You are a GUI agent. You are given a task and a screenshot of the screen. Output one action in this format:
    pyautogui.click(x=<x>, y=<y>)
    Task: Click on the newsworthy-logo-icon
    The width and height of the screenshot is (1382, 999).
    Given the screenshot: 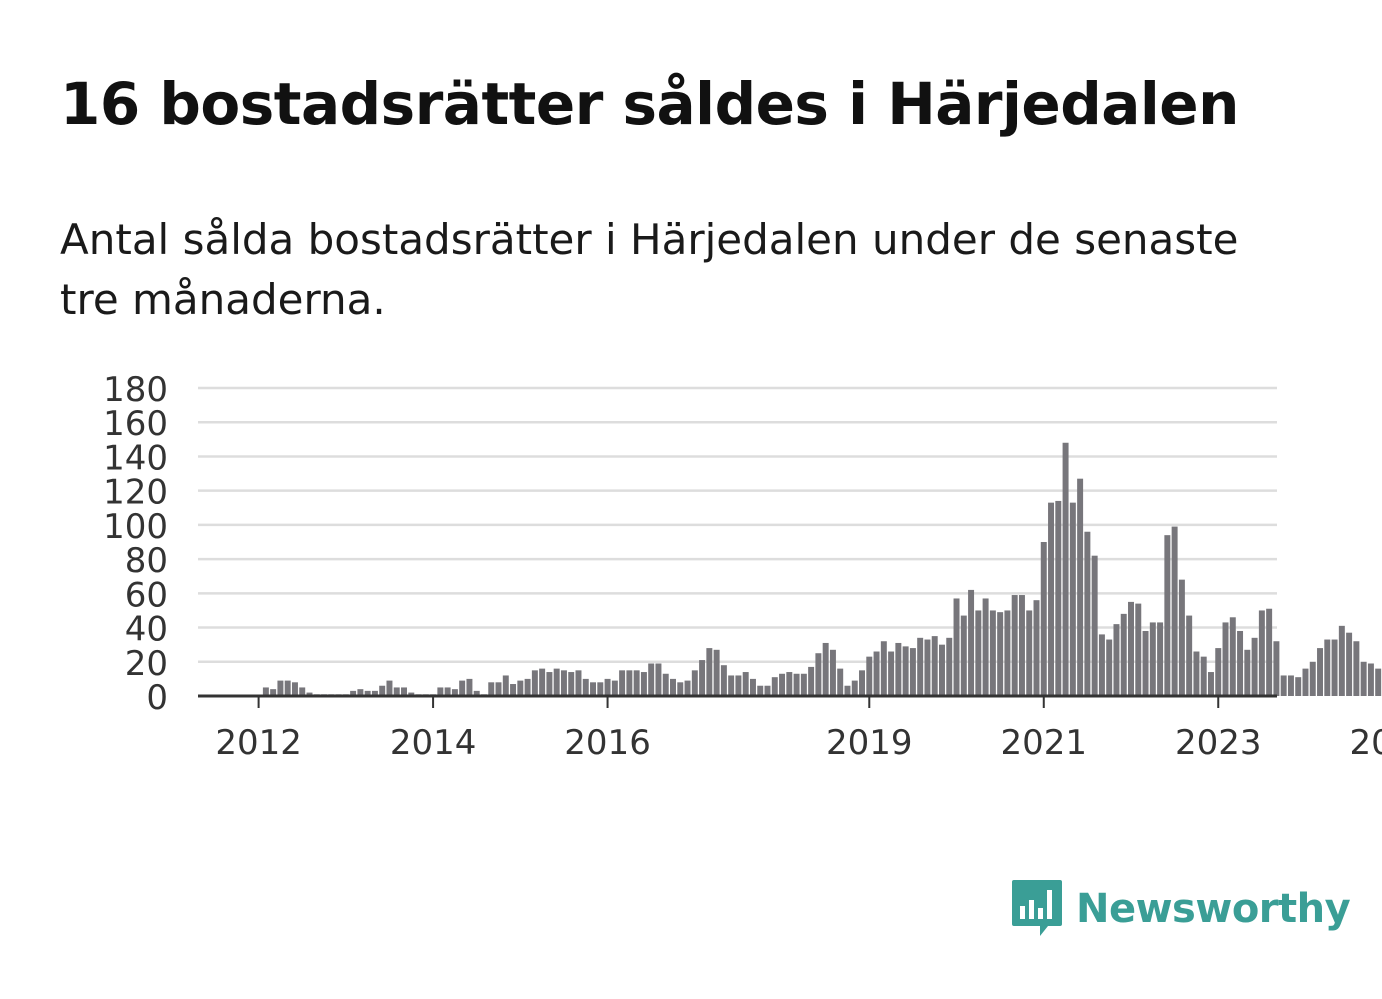 What is the action you would take?
    pyautogui.click(x=1037, y=908)
    